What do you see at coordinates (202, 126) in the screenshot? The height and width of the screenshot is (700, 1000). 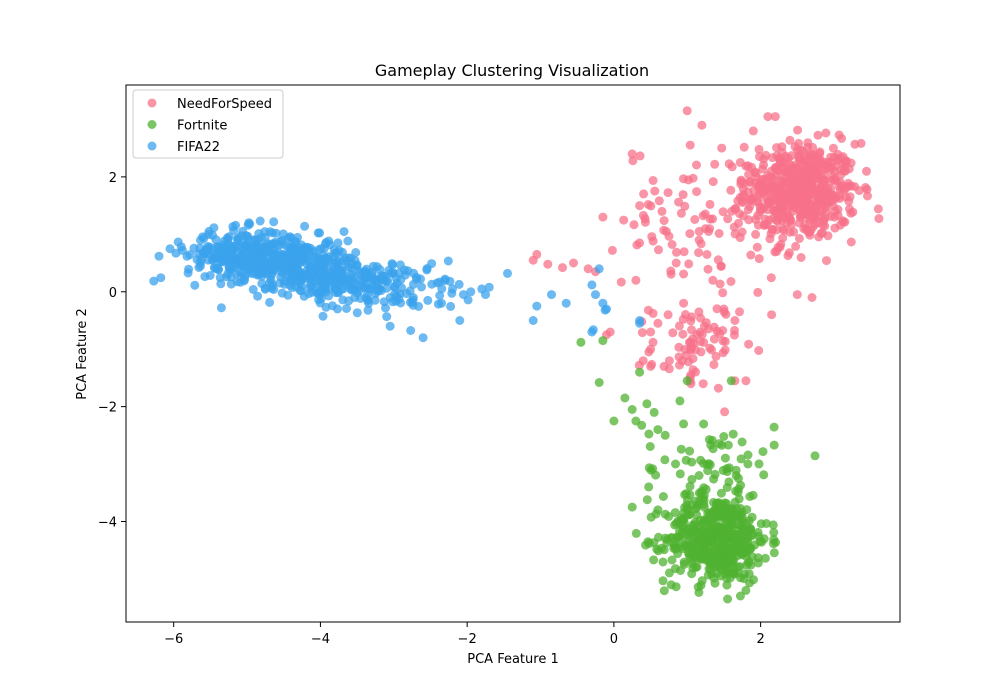 I see `legend-label: Fortnite` at bounding box center [202, 126].